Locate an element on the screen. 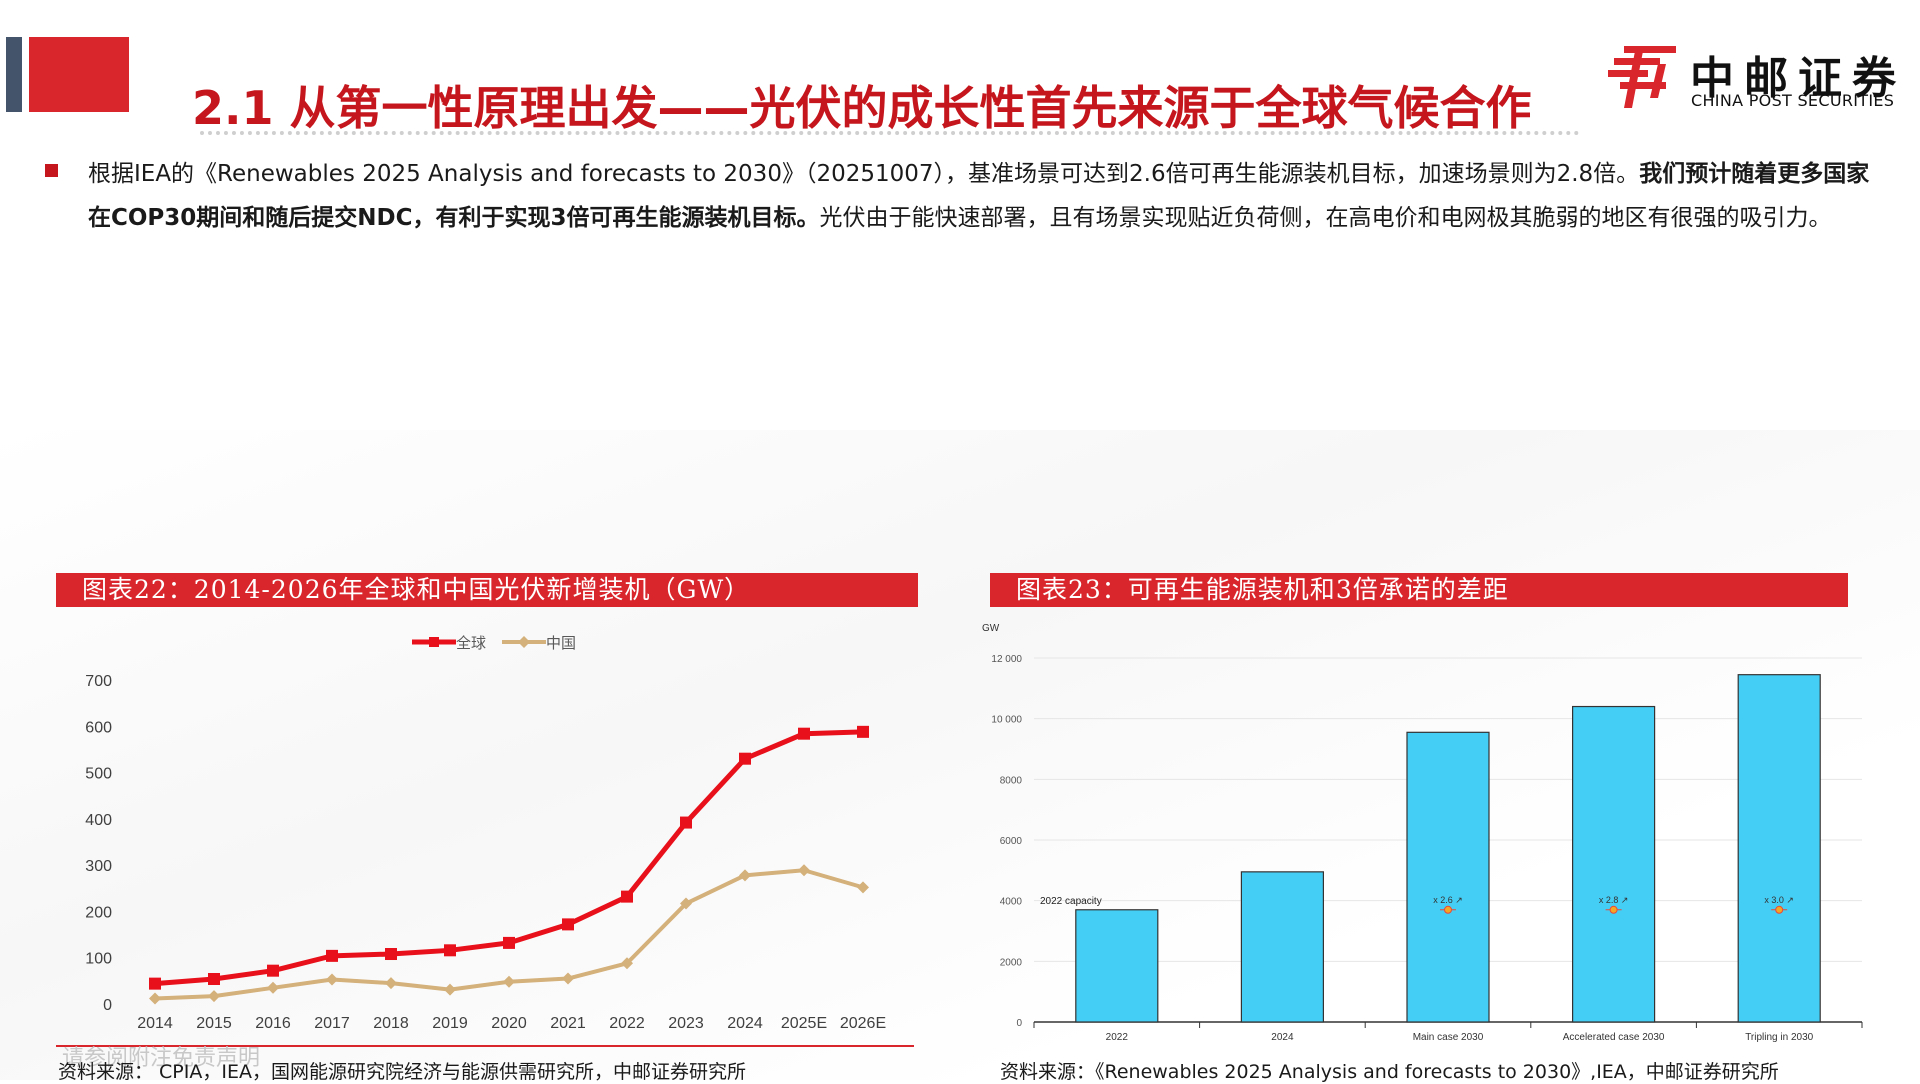 This screenshot has width=1920, height=1084. y-tick-label: 700 is located at coordinates (98, 681).